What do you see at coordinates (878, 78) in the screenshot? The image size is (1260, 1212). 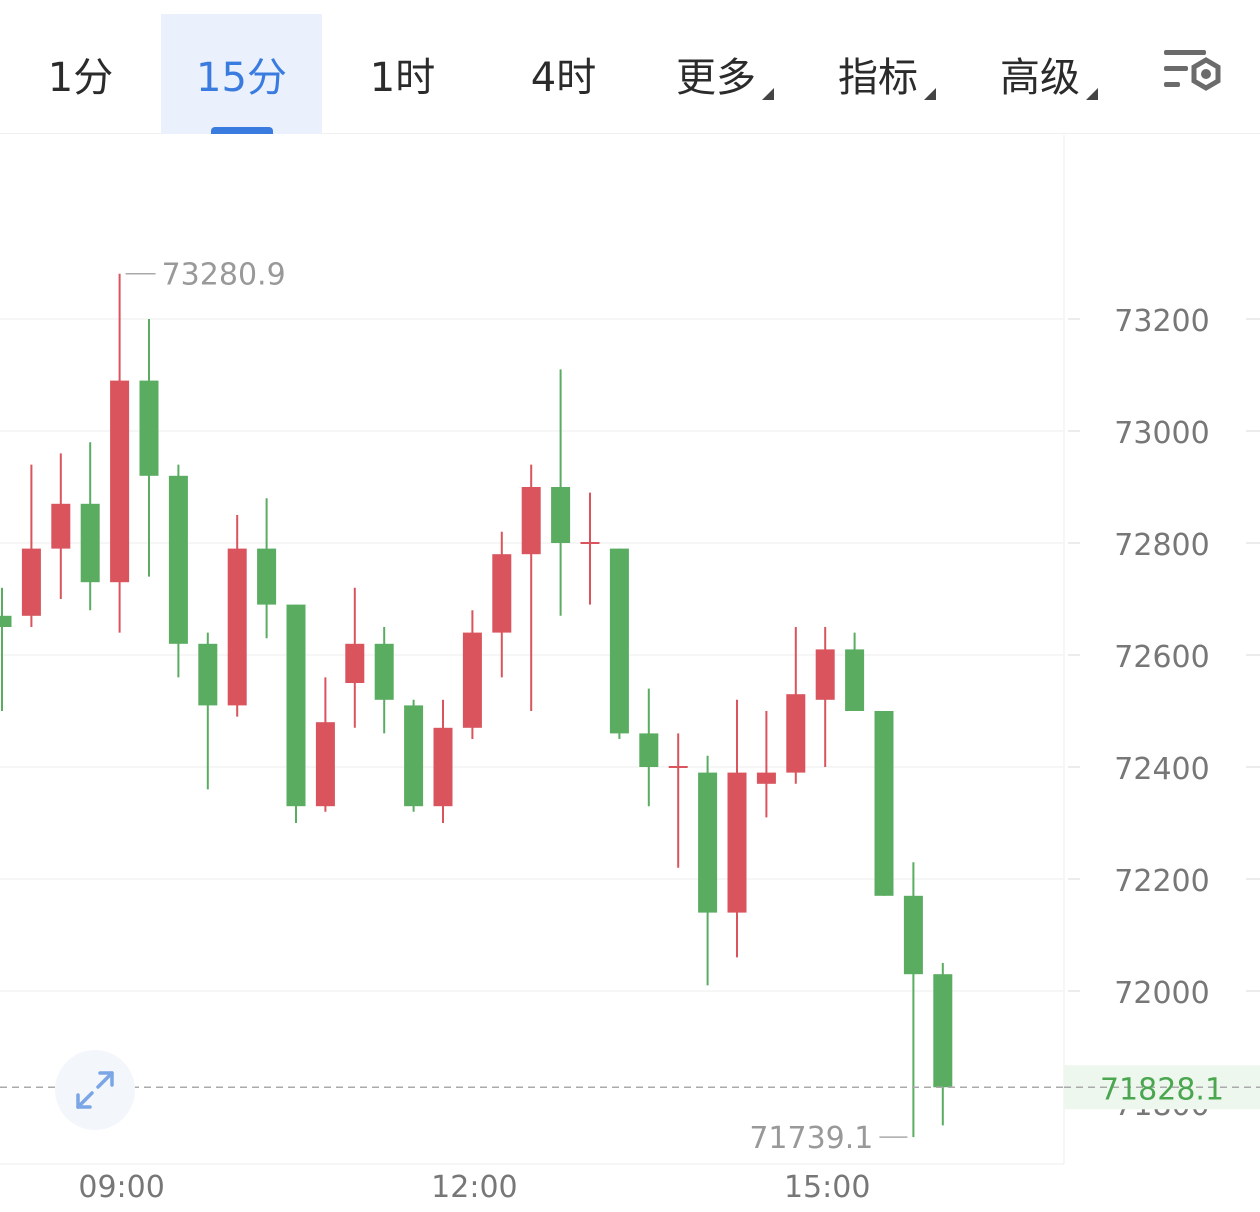 I see `tab-label: 指标` at bounding box center [878, 78].